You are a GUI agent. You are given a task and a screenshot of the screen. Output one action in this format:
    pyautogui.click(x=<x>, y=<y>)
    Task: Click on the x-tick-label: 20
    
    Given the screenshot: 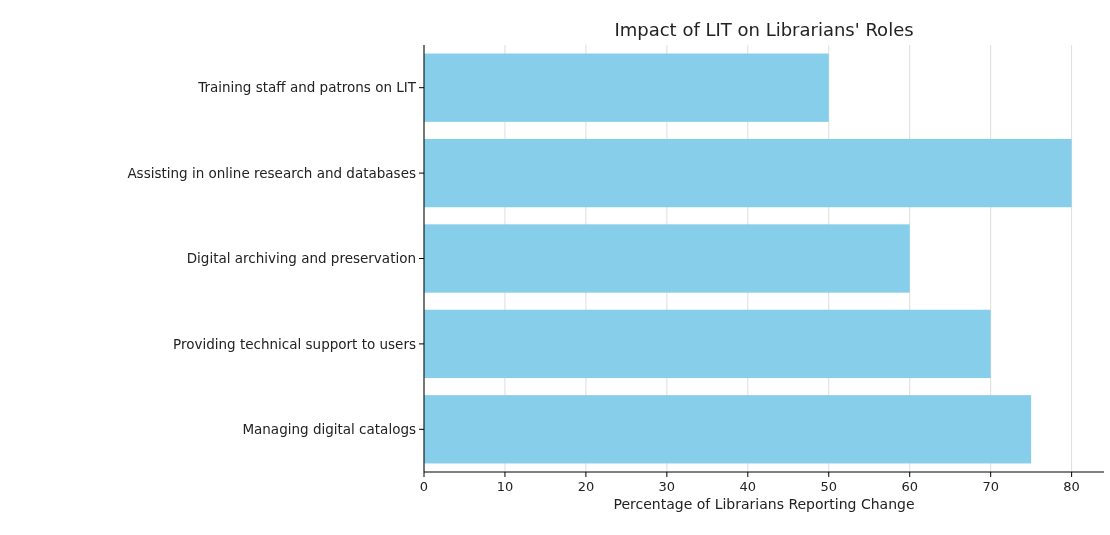 What is the action you would take?
    pyautogui.click(x=586, y=486)
    